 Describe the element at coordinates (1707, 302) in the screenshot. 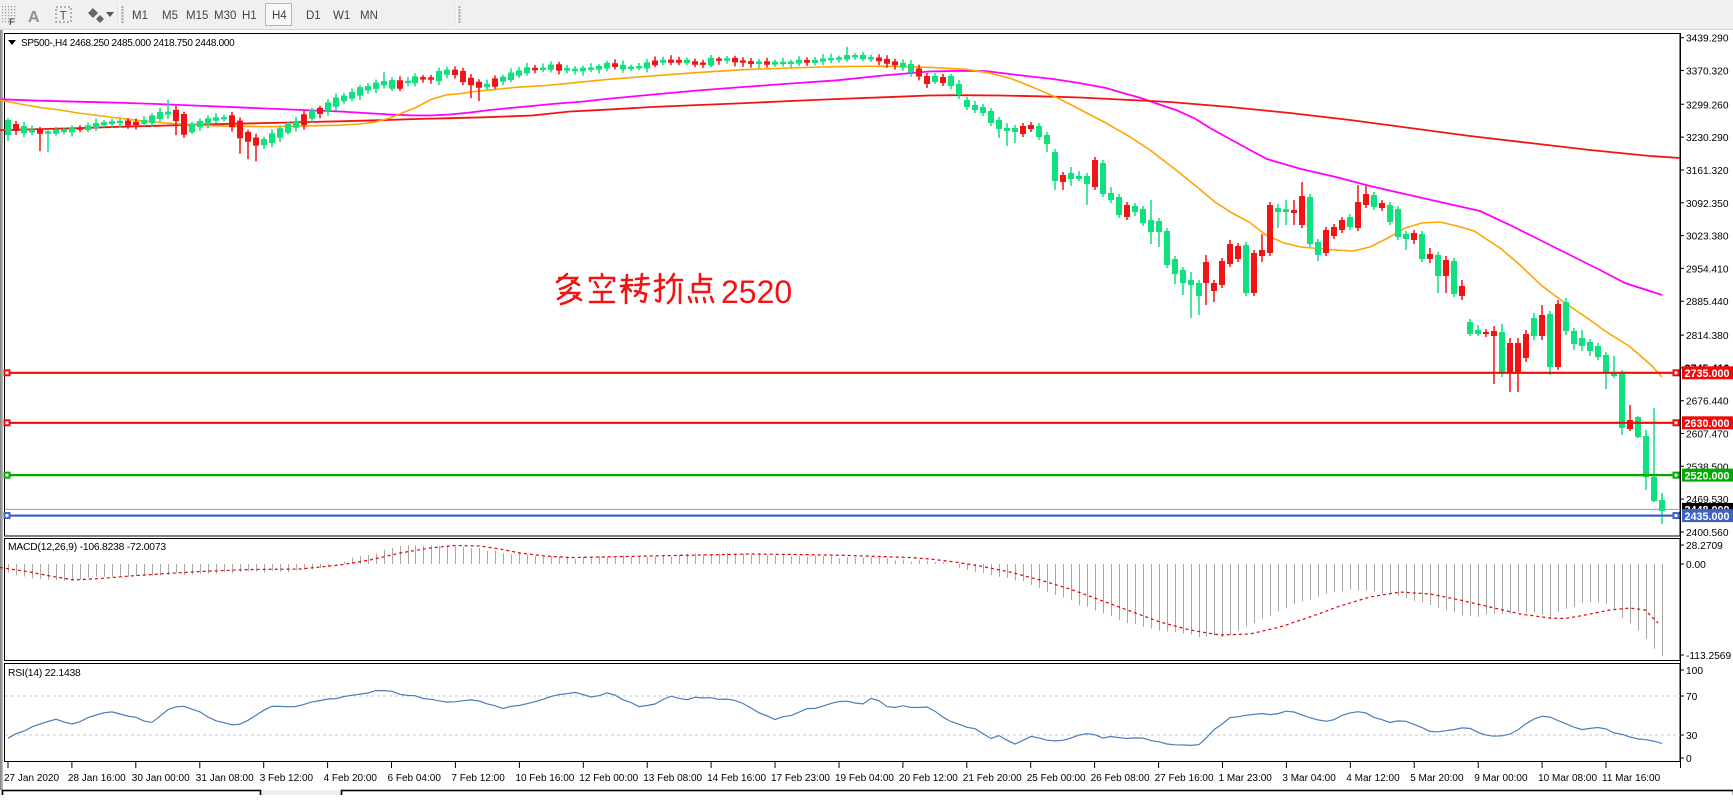

I see `svg-text: 2885.440` at that location.